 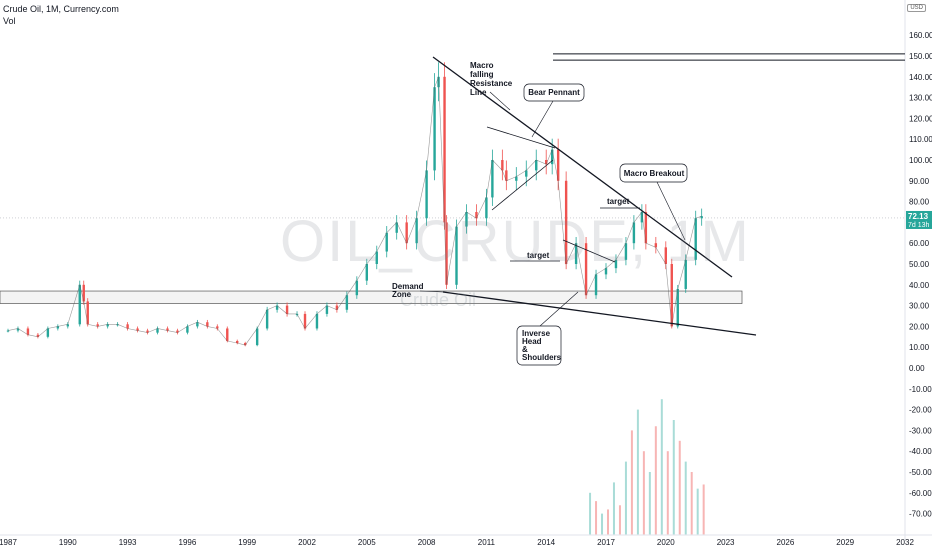 What do you see at coordinates (402, 294) in the screenshot?
I see `demand-zone-label: Zone` at bounding box center [402, 294].